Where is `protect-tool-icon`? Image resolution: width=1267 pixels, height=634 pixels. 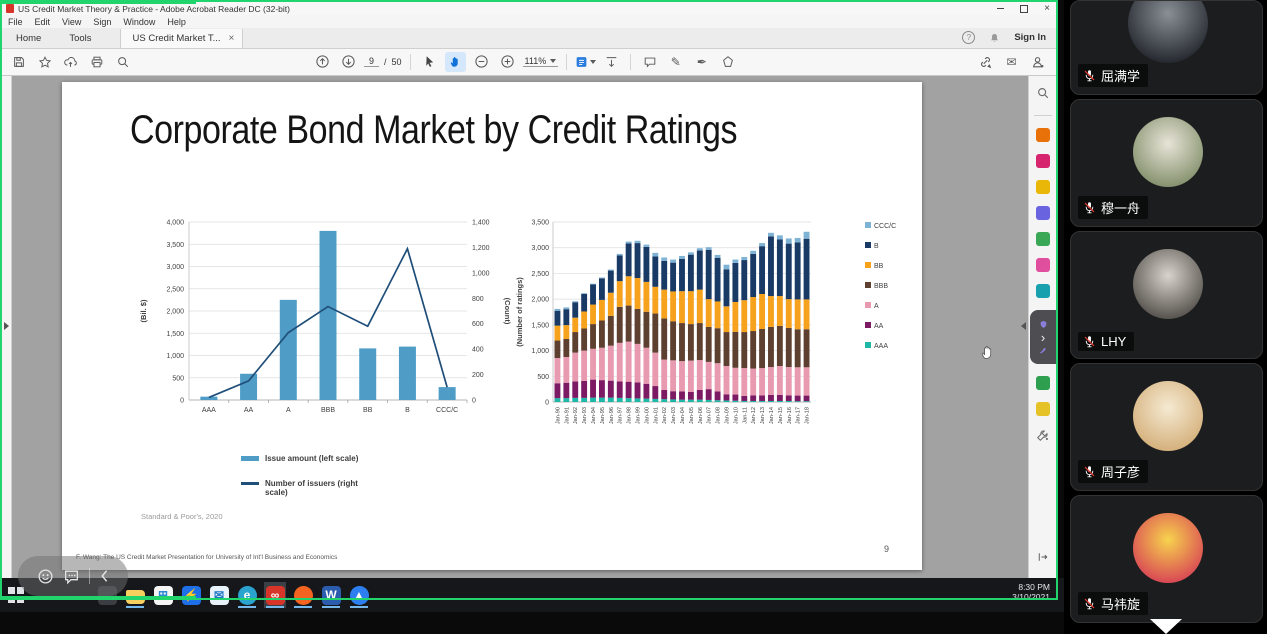
protect-tool-icon is located at coordinates (1043, 324).